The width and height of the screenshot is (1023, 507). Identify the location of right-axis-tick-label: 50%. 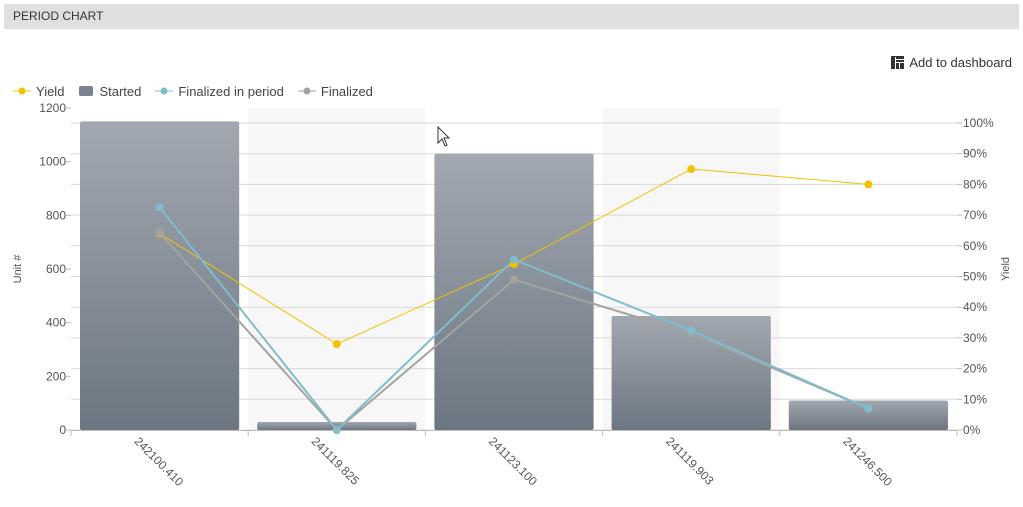
(975, 277).